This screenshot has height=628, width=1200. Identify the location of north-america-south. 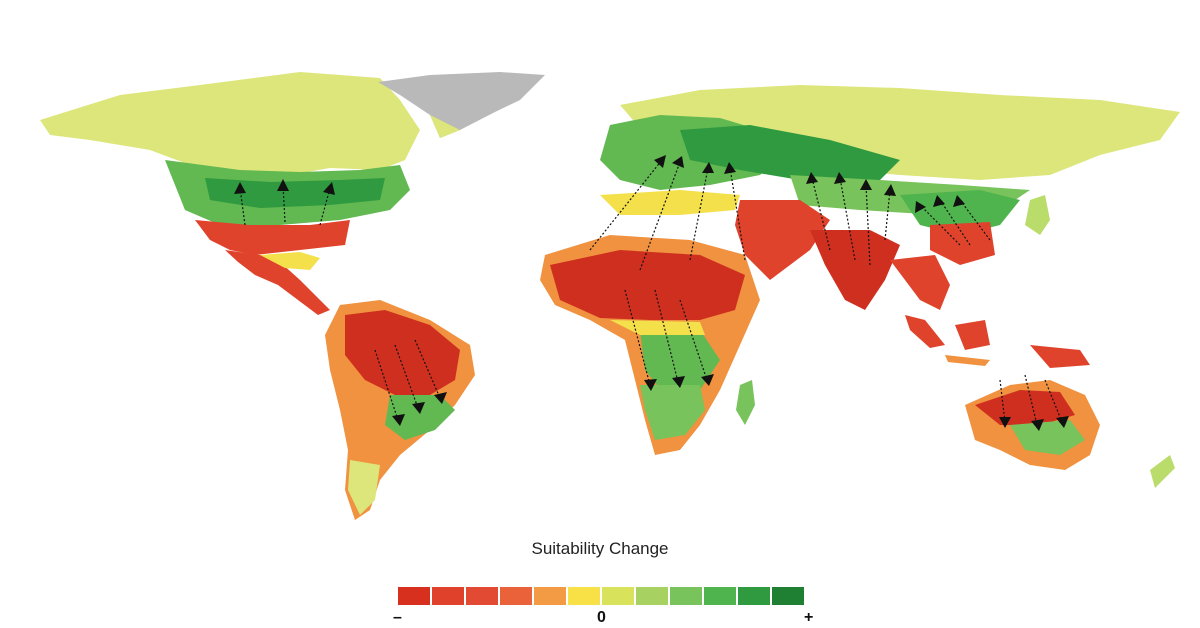
(272, 237).